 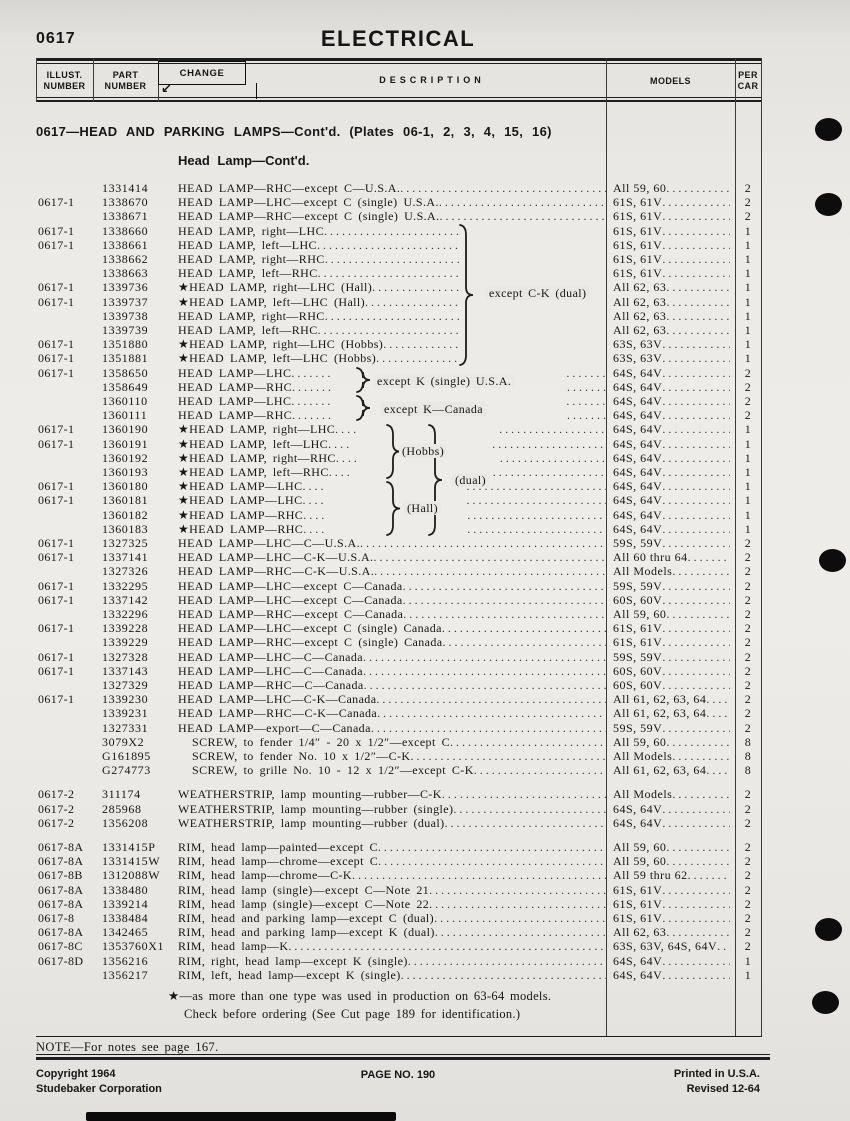 I want to click on description-text: HEAD LAMP—LHC—C-K—Canada, so click(x=277, y=699).